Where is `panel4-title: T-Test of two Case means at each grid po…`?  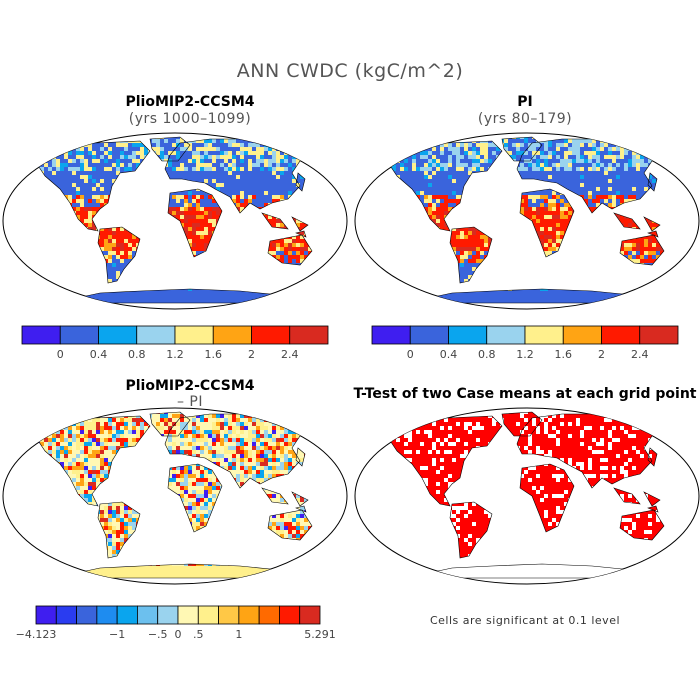
panel4-title: T-Test of two Case means at each grid po… is located at coordinates (525, 394).